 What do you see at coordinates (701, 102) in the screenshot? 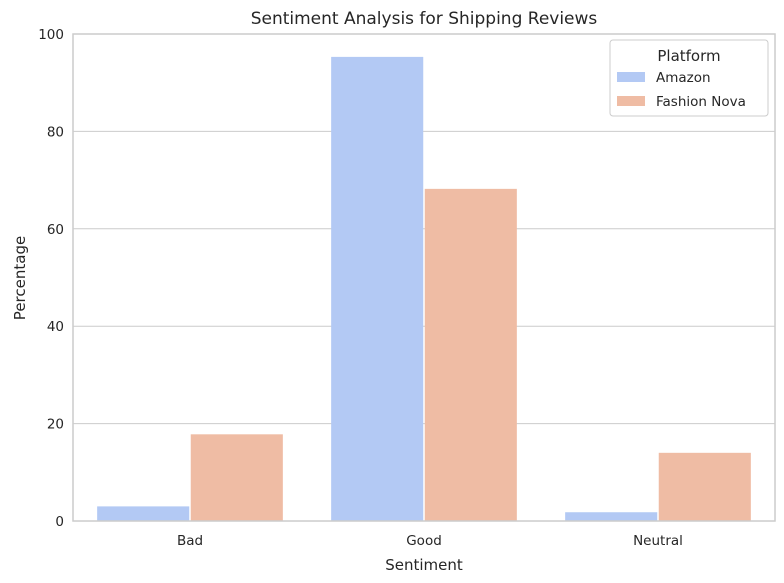
I see `legend-label-fashion-nova: Fashion Nova` at bounding box center [701, 102].